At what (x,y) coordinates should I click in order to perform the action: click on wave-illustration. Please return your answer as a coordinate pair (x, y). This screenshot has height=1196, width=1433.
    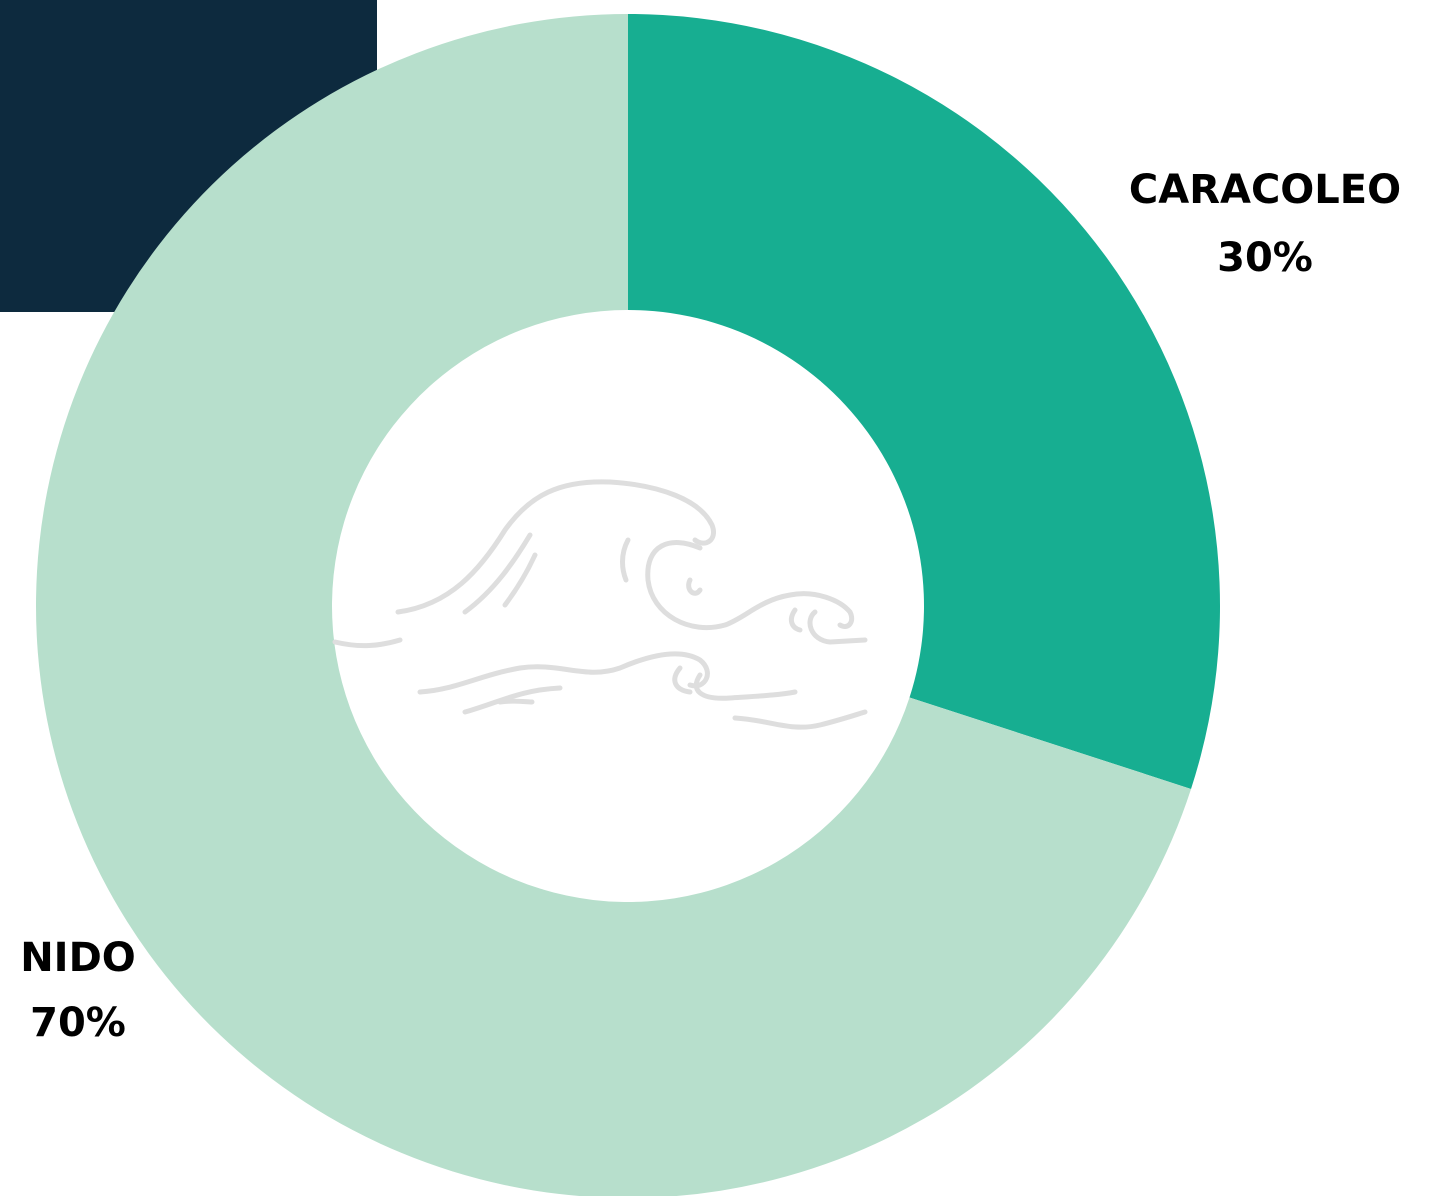
    Looking at the image, I should click on (600, 604).